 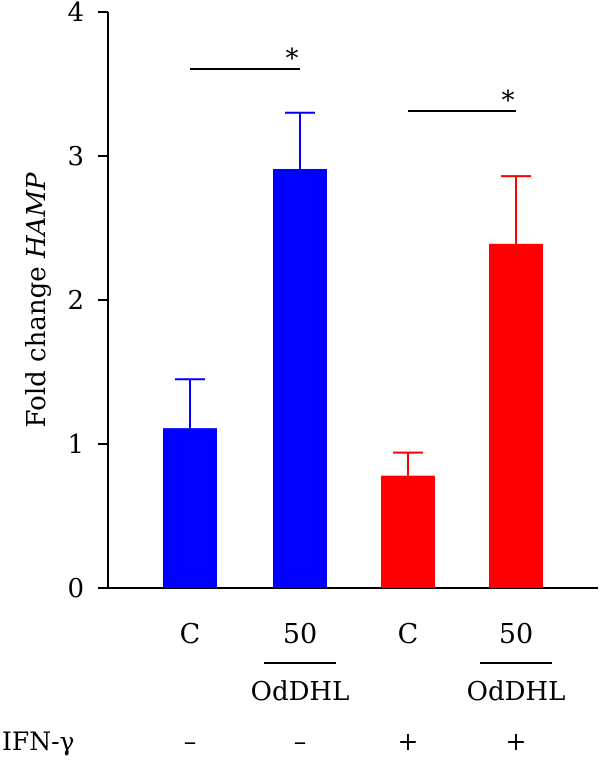 What do you see at coordinates (75, 157) in the screenshot?
I see `y-tick-label: 3` at bounding box center [75, 157].